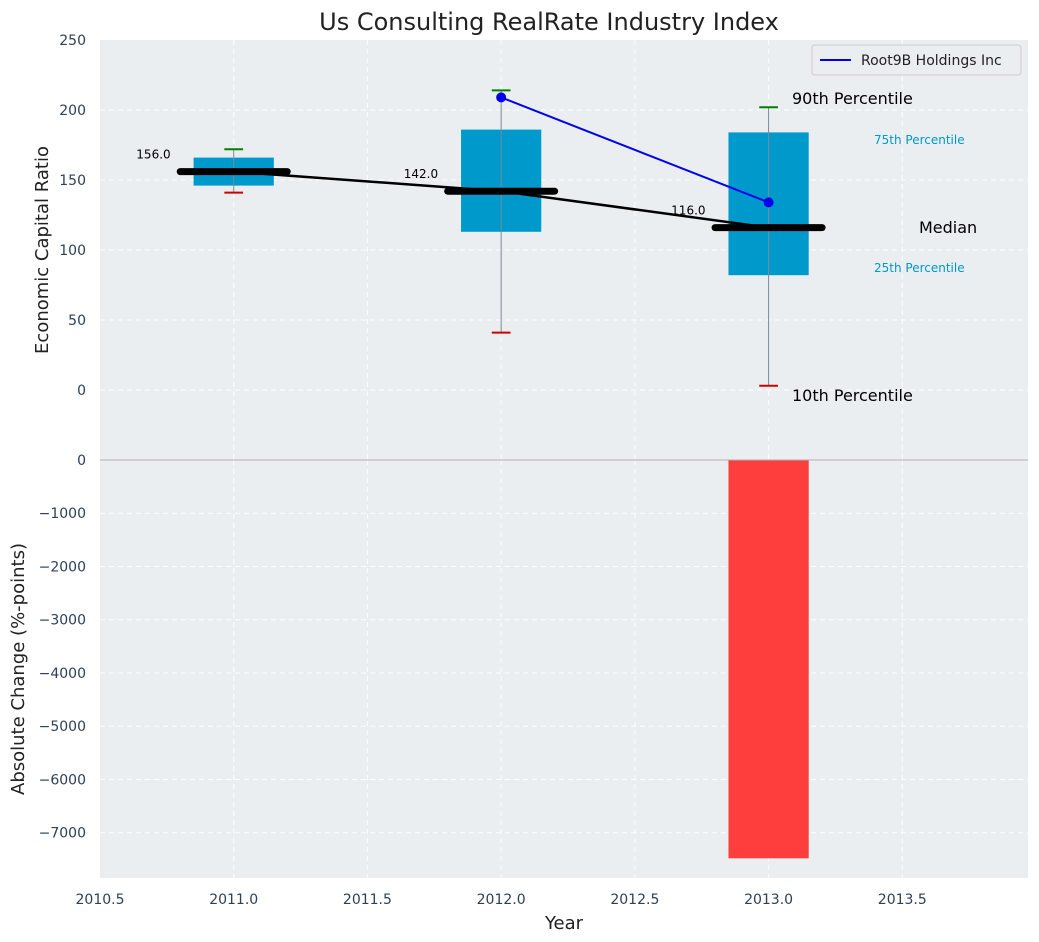 Image resolution: width=1039 pixels, height=942 pixels. I want to click on company-line, so click(634, 150).